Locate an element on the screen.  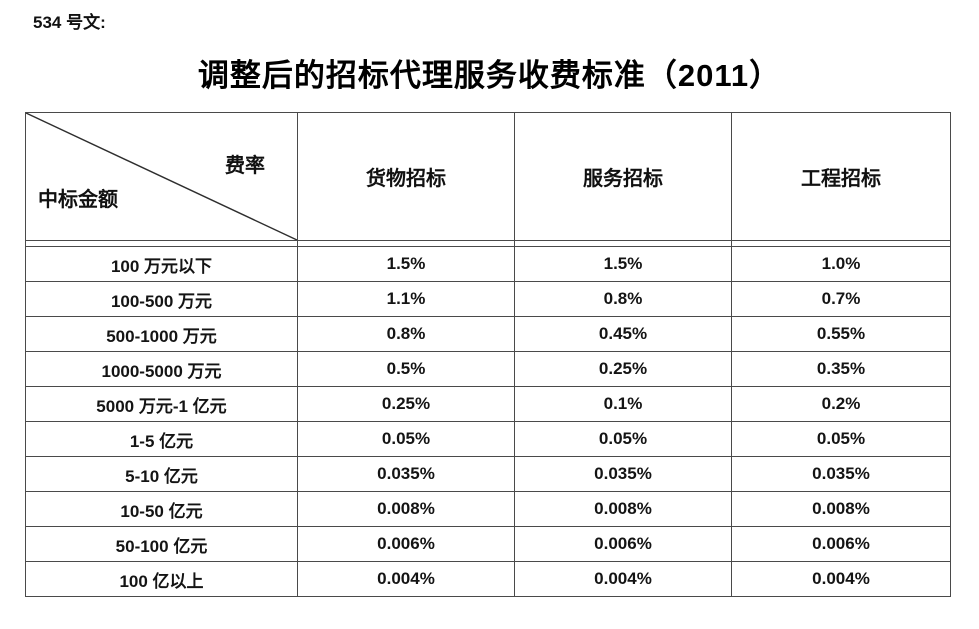
rate-cell: 1.1% is located at coordinates (406, 299).